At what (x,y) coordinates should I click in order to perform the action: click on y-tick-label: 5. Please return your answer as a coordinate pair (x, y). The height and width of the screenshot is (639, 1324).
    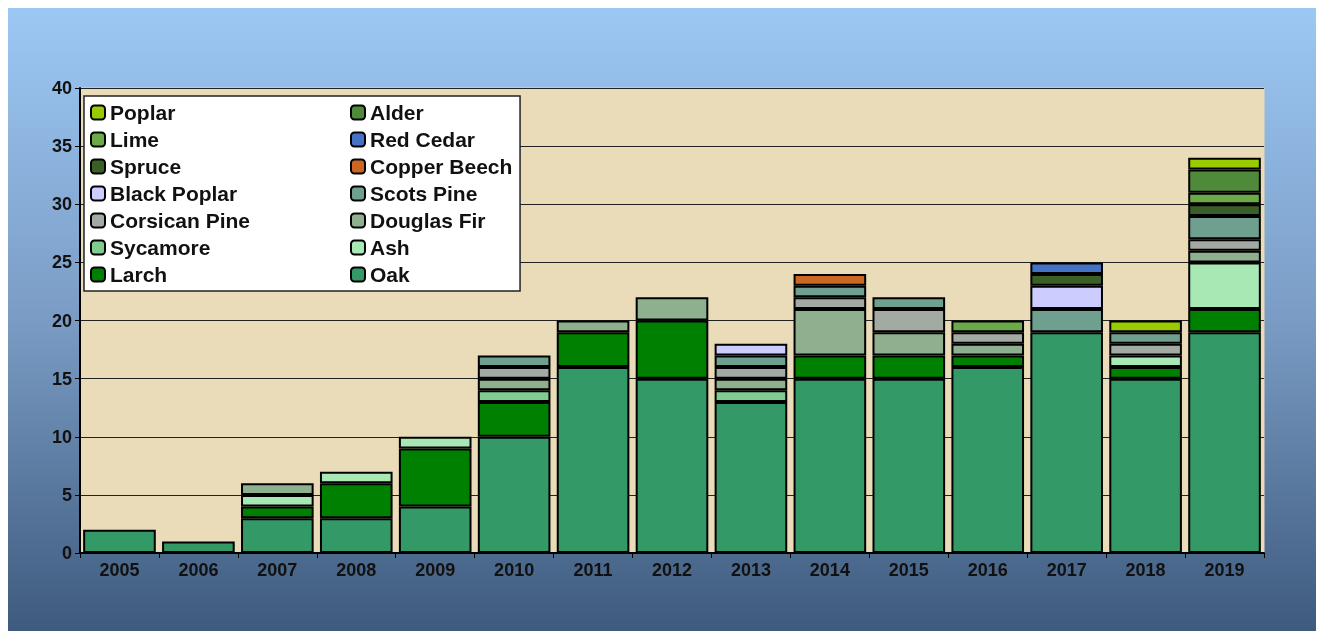
    Looking at the image, I should click on (66, 494).